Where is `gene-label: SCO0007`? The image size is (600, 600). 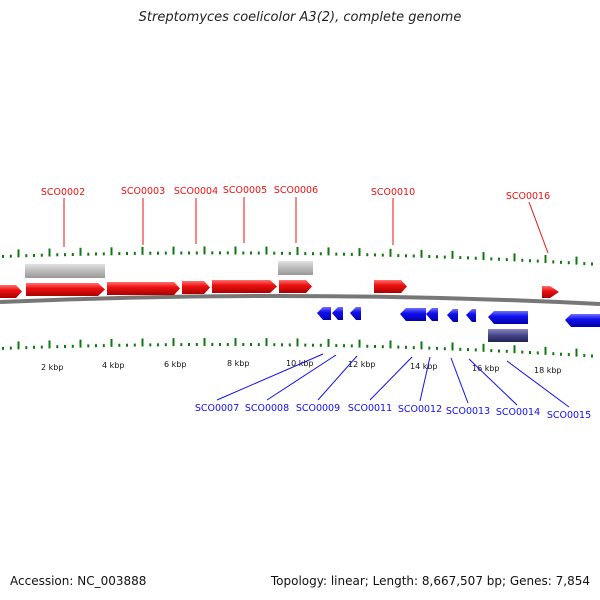 gene-label: SCO0007 is located at coordinates (217, 408).